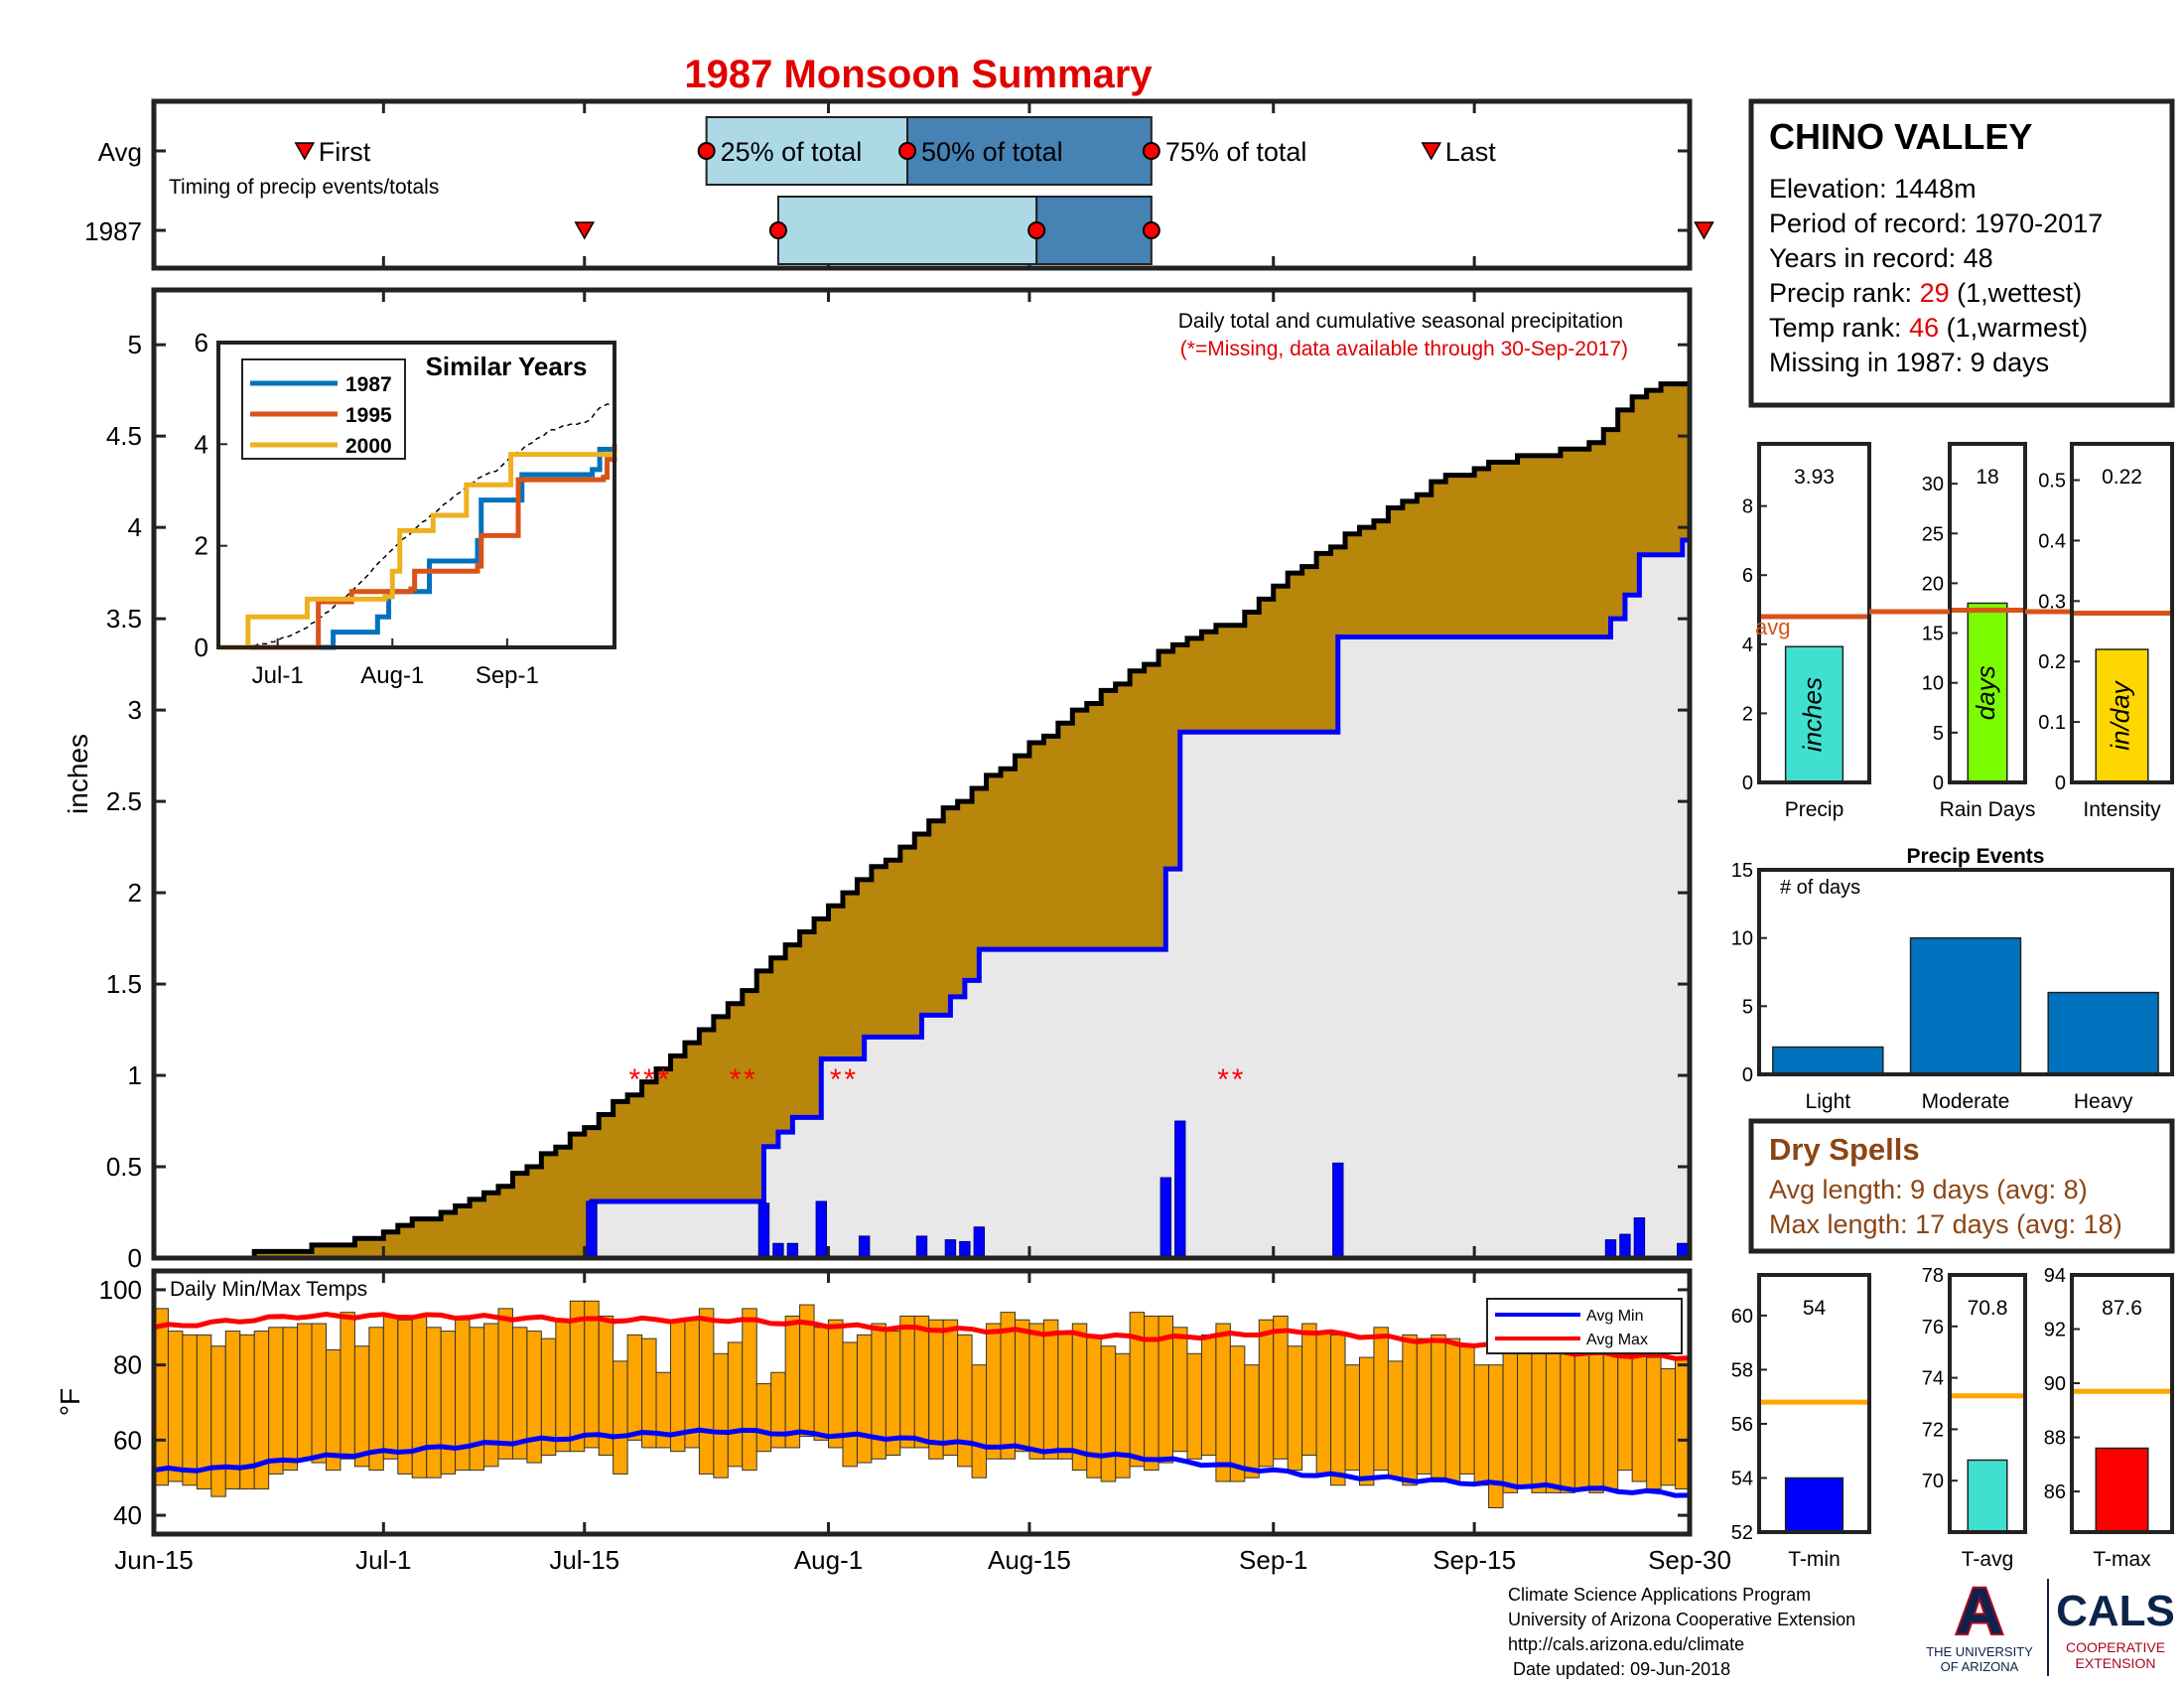  What do you see at coordinates (1742, 871) in the screenshot?
I see `events-y-tick-label: 15` at bounding box center [1742, 871].